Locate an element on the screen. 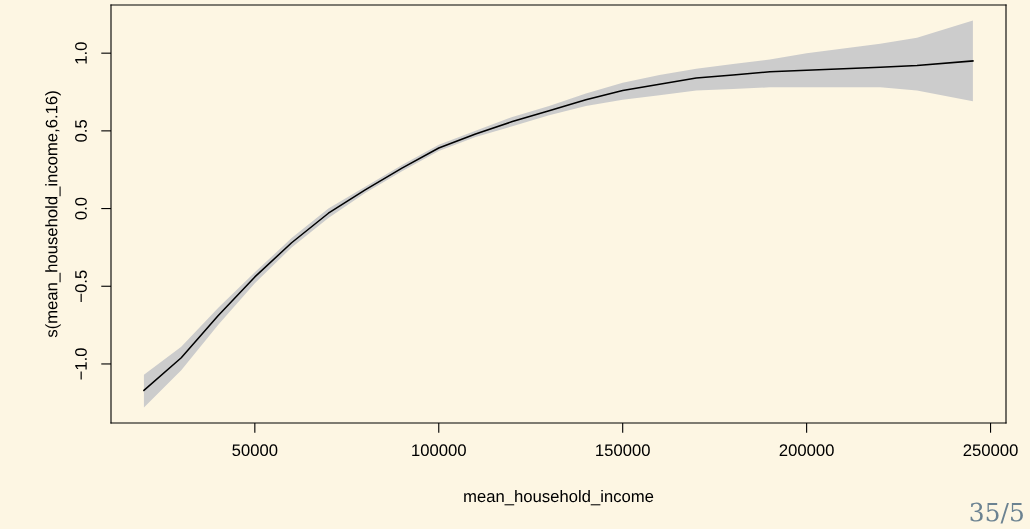  y-tick-label: 1.0 is located at coordinates (81, 53).